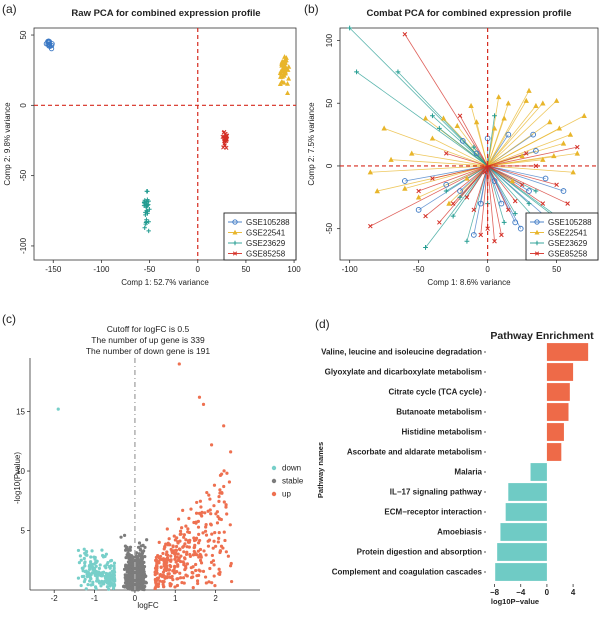  Describe the element at coordinates (320, 470) in the screenshot. I see `y-axis-label-d: Pathway names` at that location.